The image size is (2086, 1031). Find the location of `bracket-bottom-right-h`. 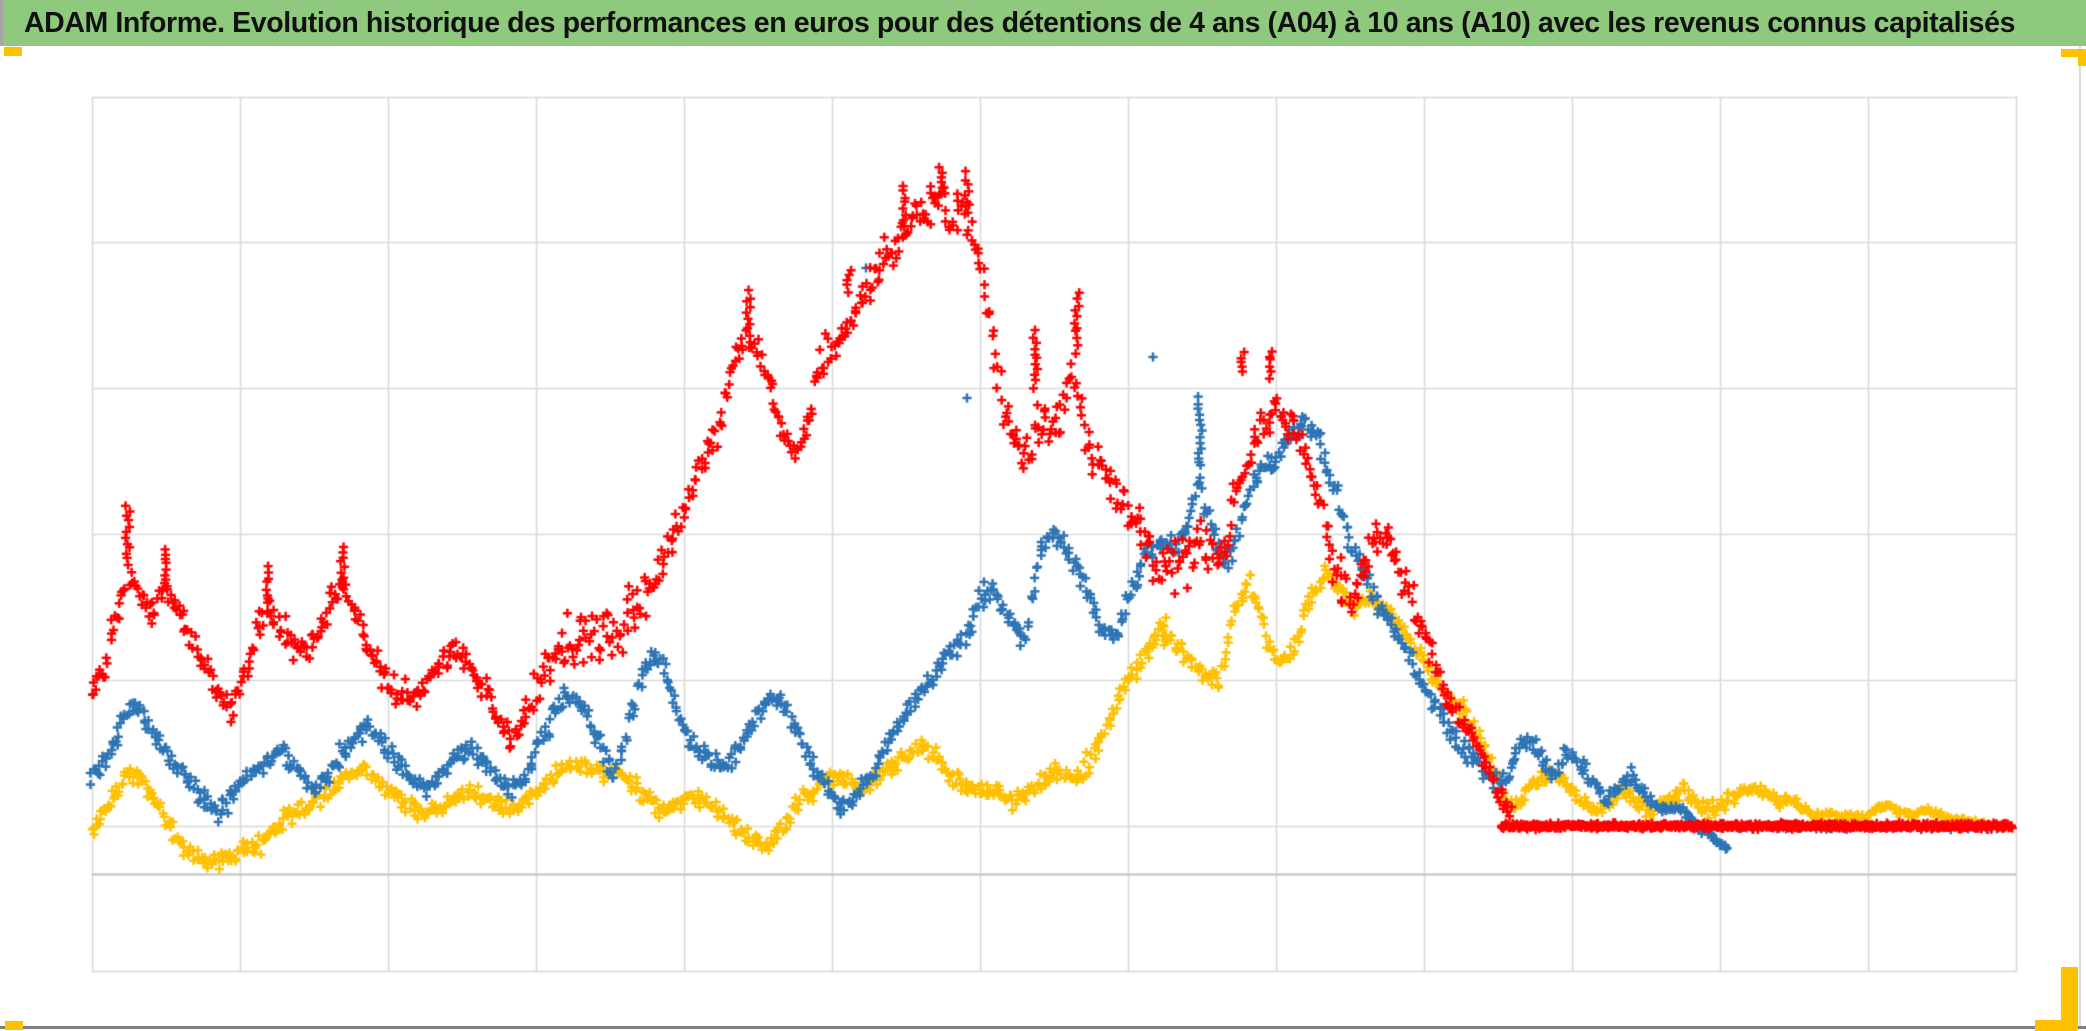

bracket-bottom-right-h is located at coordinates (2056, 1025).